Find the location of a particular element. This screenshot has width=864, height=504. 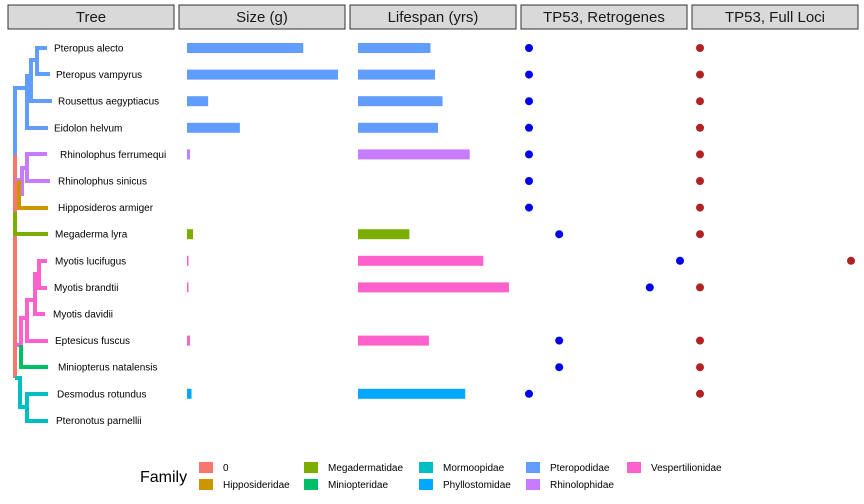

retrogene-point-megaderma-lyra is located at coordinates (559, 234).